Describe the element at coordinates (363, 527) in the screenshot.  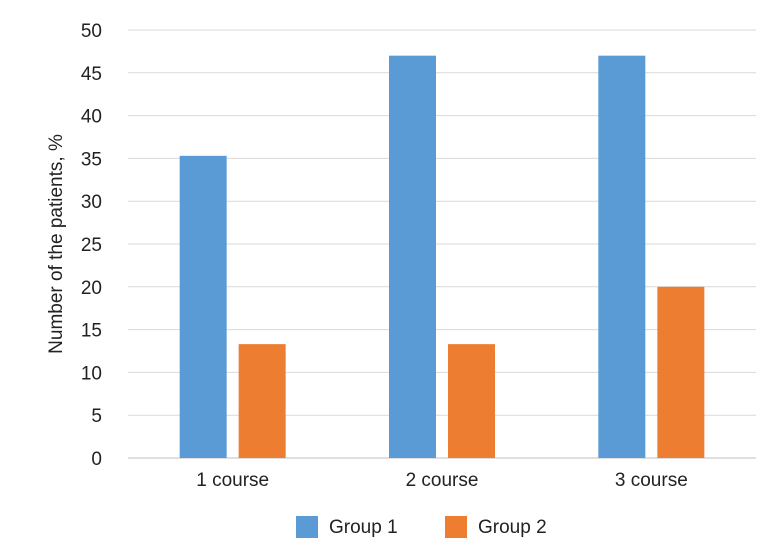
I see `legend-label: Group 1` at that location.